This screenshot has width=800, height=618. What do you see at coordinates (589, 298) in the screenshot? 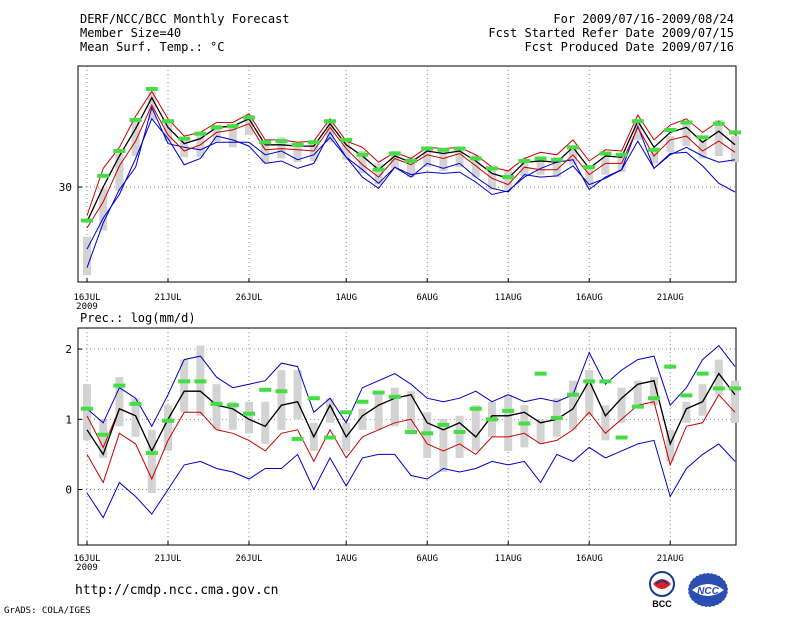
I see `p1-x-tick-label-6: 16AUG` at bounding box center [589, 298].